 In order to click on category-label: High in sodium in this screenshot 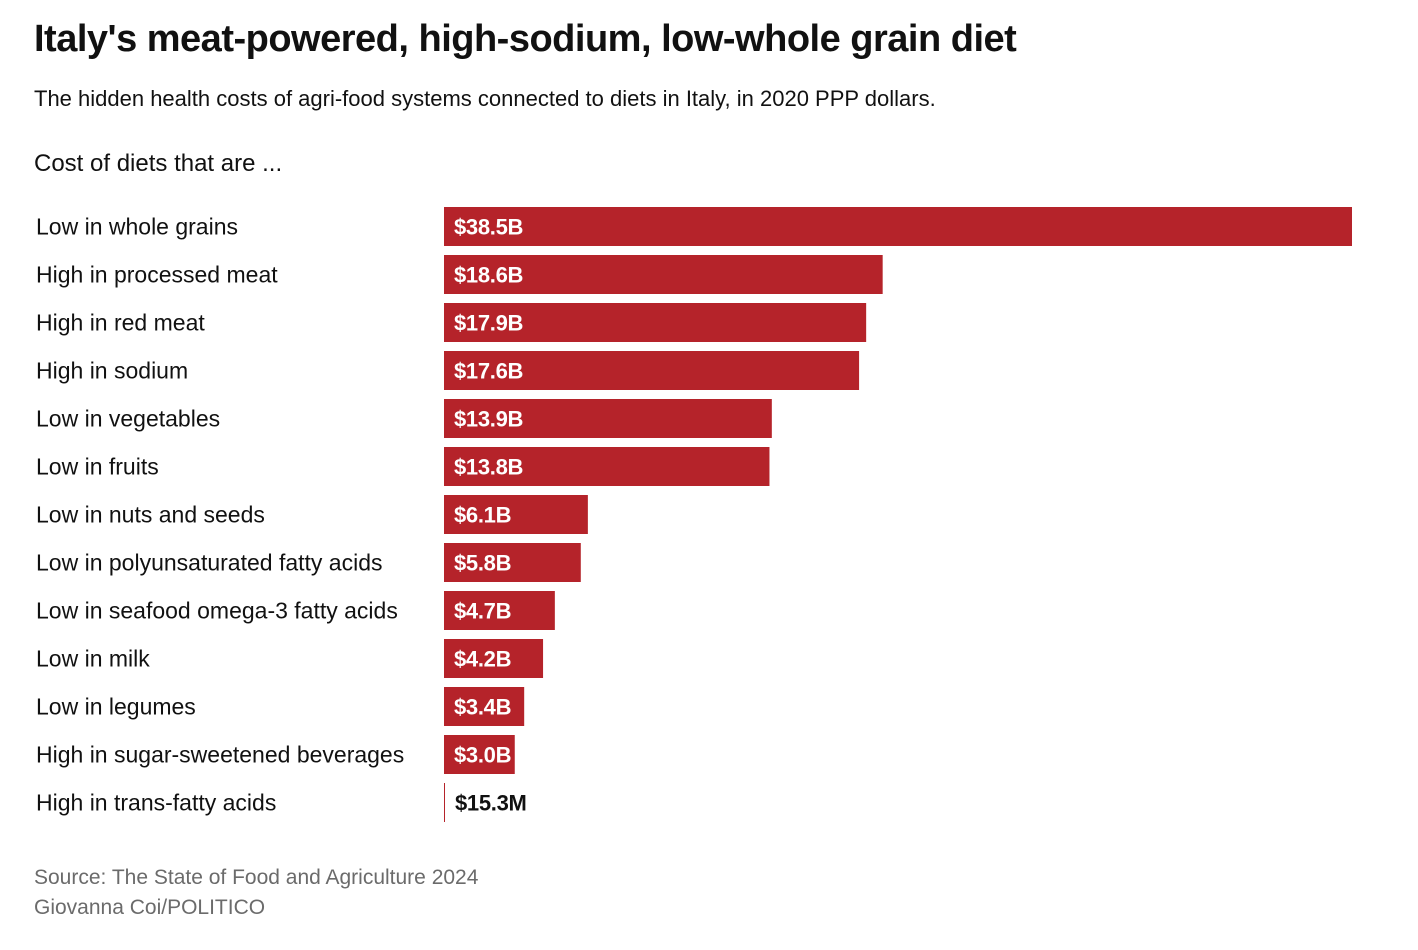, I will do `click(112, 371)`.